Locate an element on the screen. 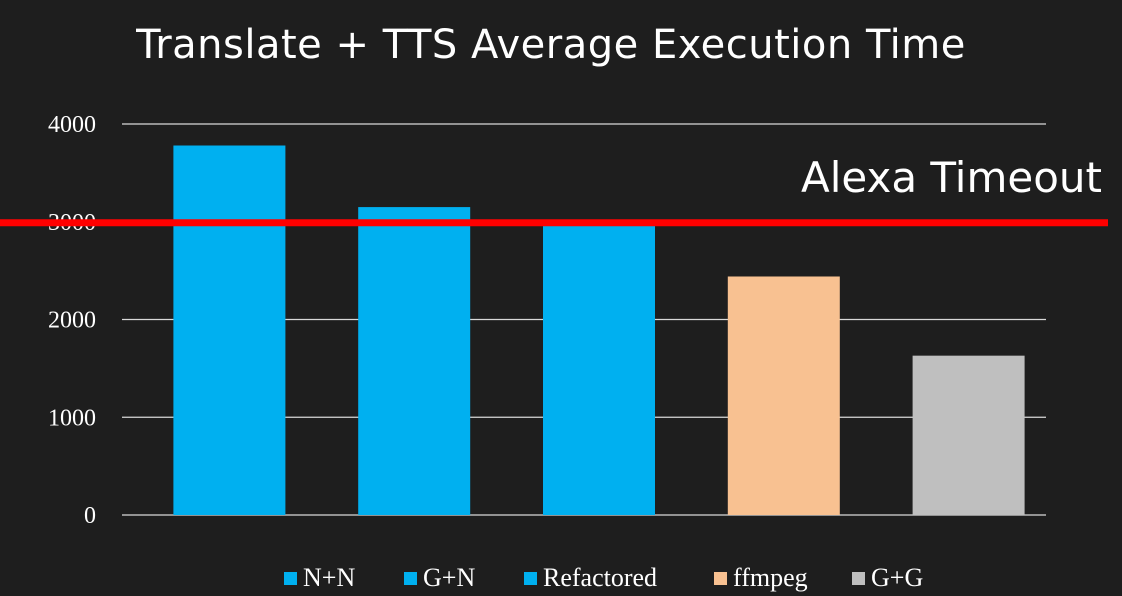 This screenshot has width=1122, height=596. legend-item: Refactored is located at coordinates (590, 578).